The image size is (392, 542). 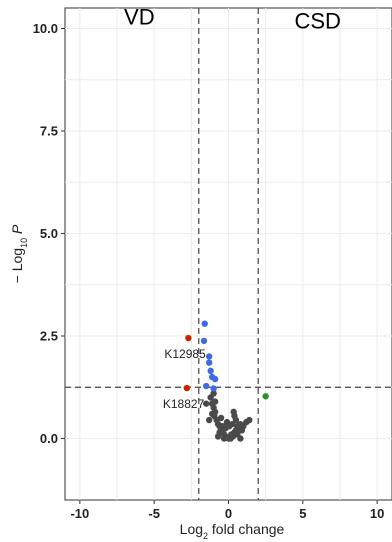 What do you see at coordinates (19, 253) in the screenshot?
I see `y-axis-title: − Log10 P` at bounding box center [19, 253].